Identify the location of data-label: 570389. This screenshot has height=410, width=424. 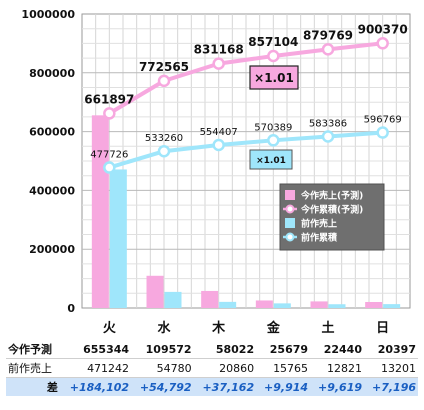
(273, 127).